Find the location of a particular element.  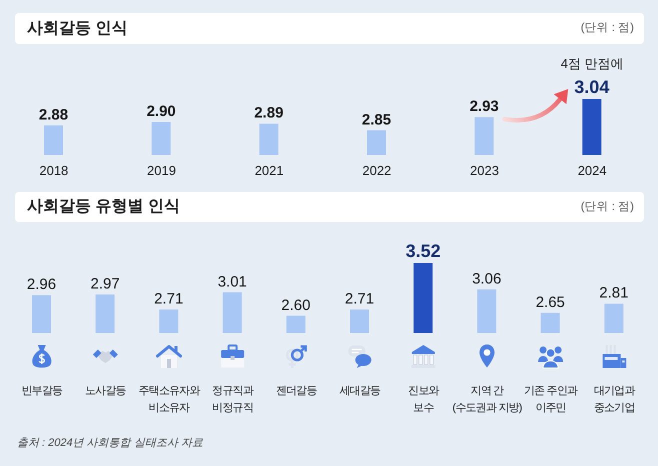

data-label: 2.65 is located at coordinates (550, 302).